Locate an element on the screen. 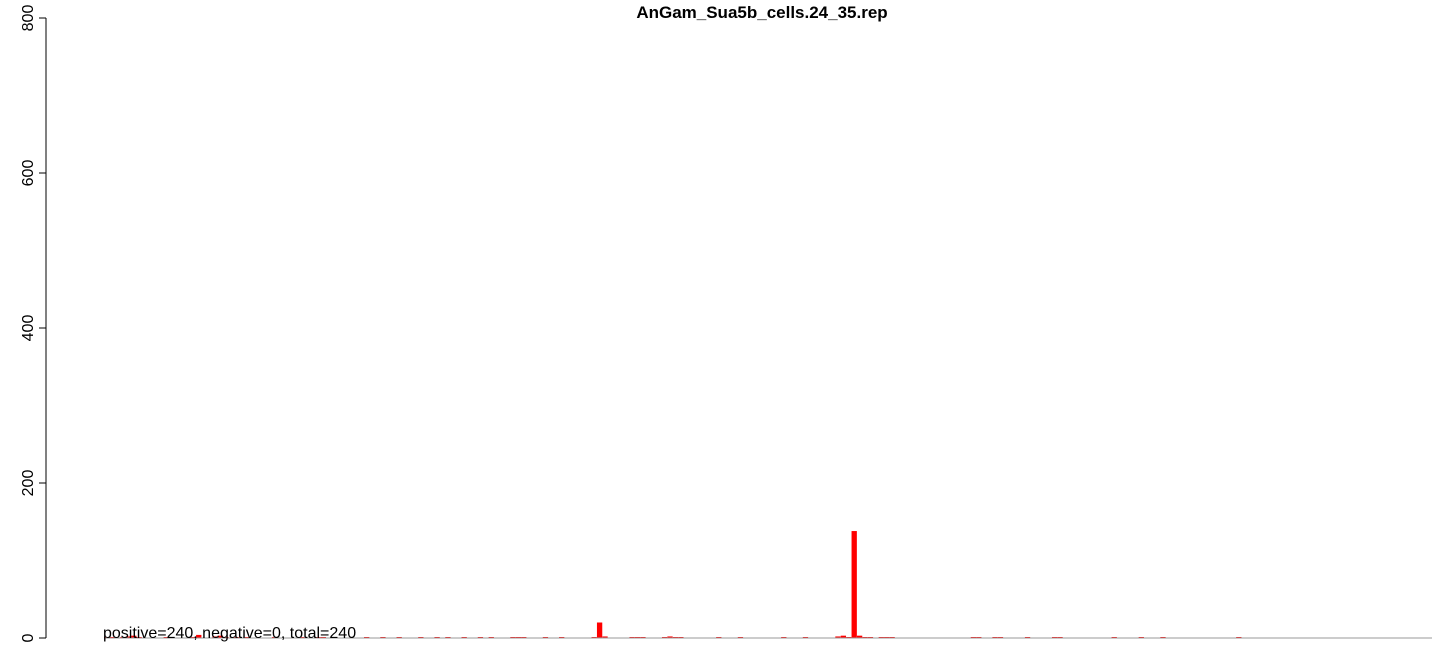 The image size is (1444, 655). y-tick-label: 0 is located at coordinates (28, 637).